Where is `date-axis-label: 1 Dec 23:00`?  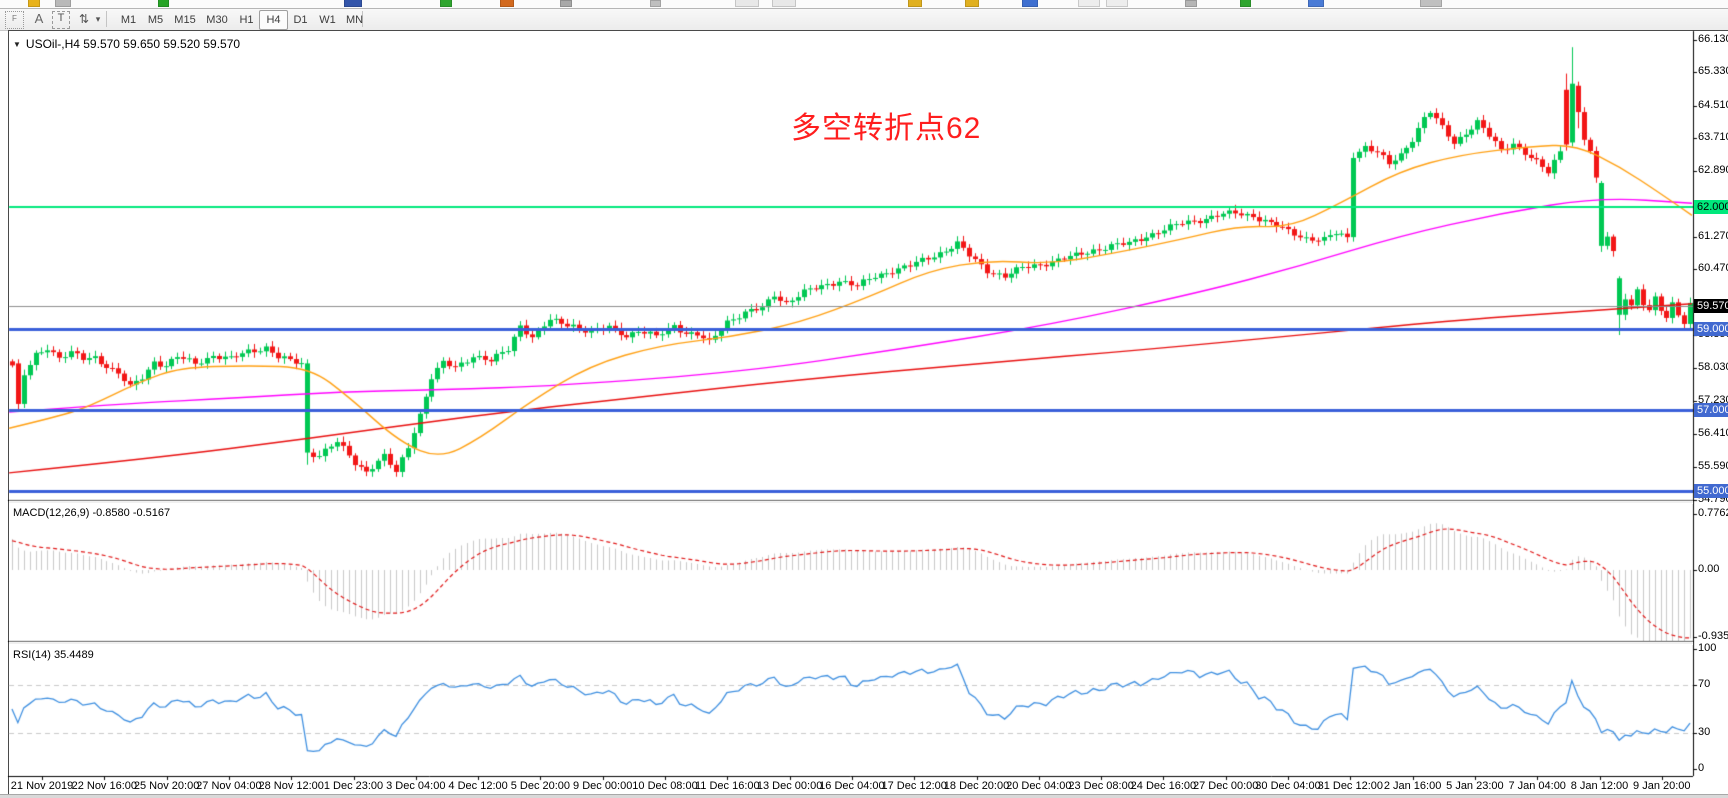
date-axis-label: 1 Dec 23:00 is located at coordinates (353, 786).